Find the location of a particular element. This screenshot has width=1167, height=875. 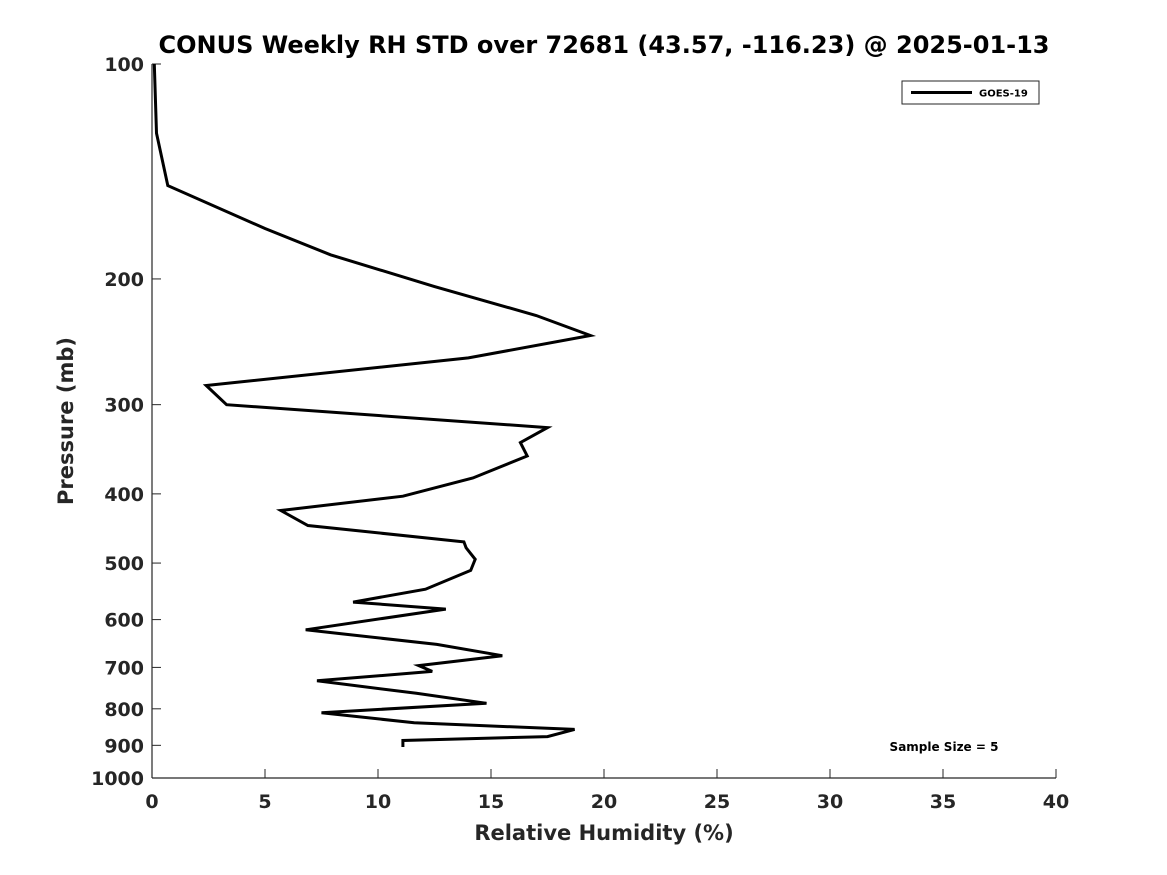

y-tick-label: 100 is located at coordinates (124, 65).